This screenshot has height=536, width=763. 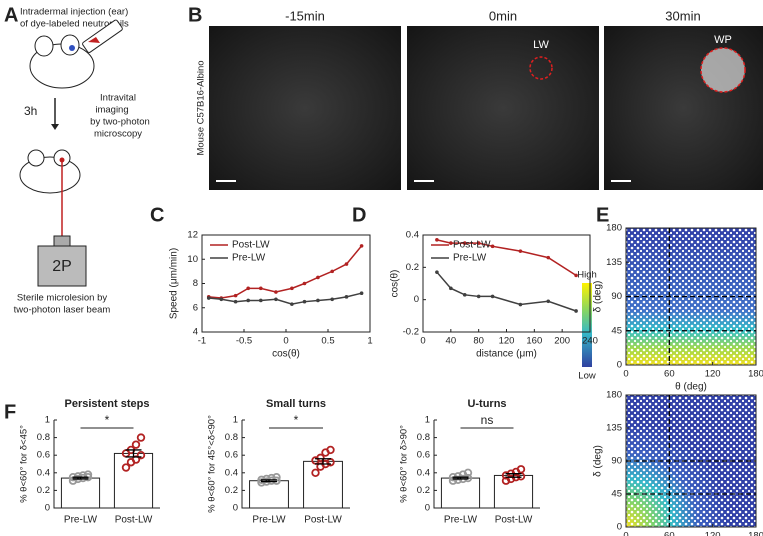 I want to click on y-tick-label: 0.8, so click(x=43, y=437).